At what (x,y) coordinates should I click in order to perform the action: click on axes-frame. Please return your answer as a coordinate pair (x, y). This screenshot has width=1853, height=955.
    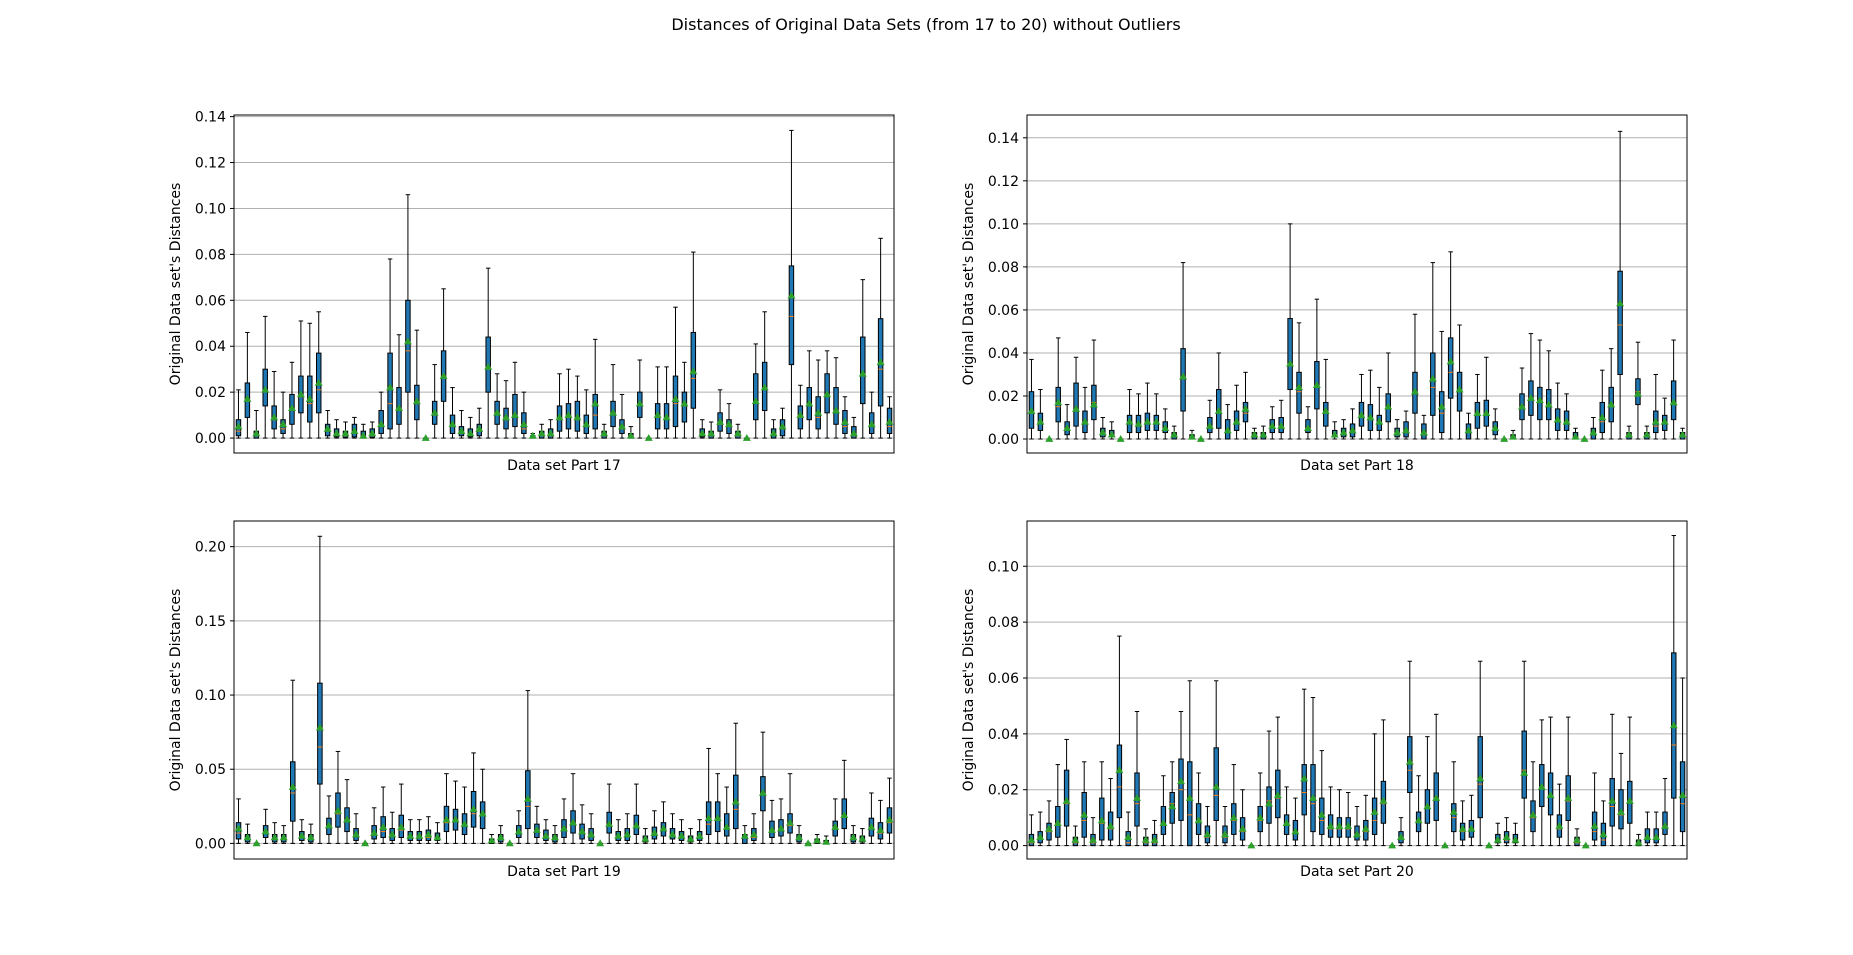
    Looking at the image, I should click on (1357, 284).